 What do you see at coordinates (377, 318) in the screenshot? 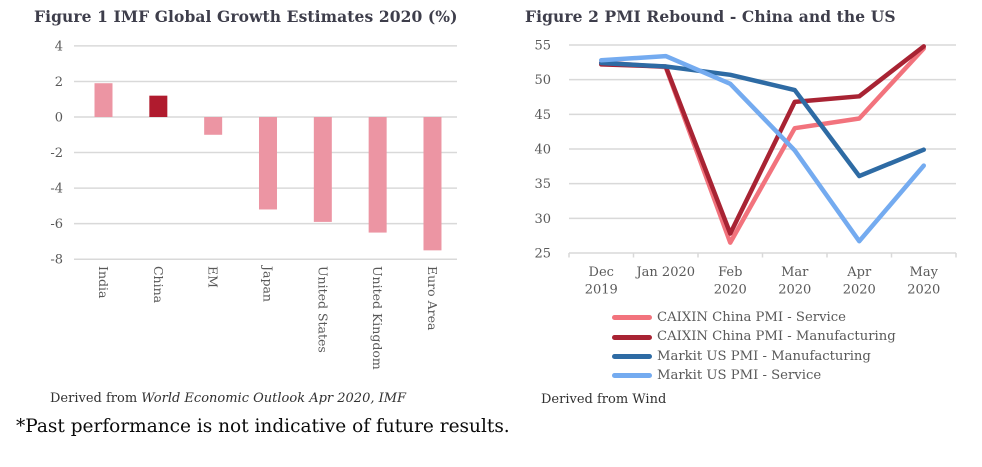
I see `category-label-united-kingdom: United Kingdom` at bounding box center [377, 318].